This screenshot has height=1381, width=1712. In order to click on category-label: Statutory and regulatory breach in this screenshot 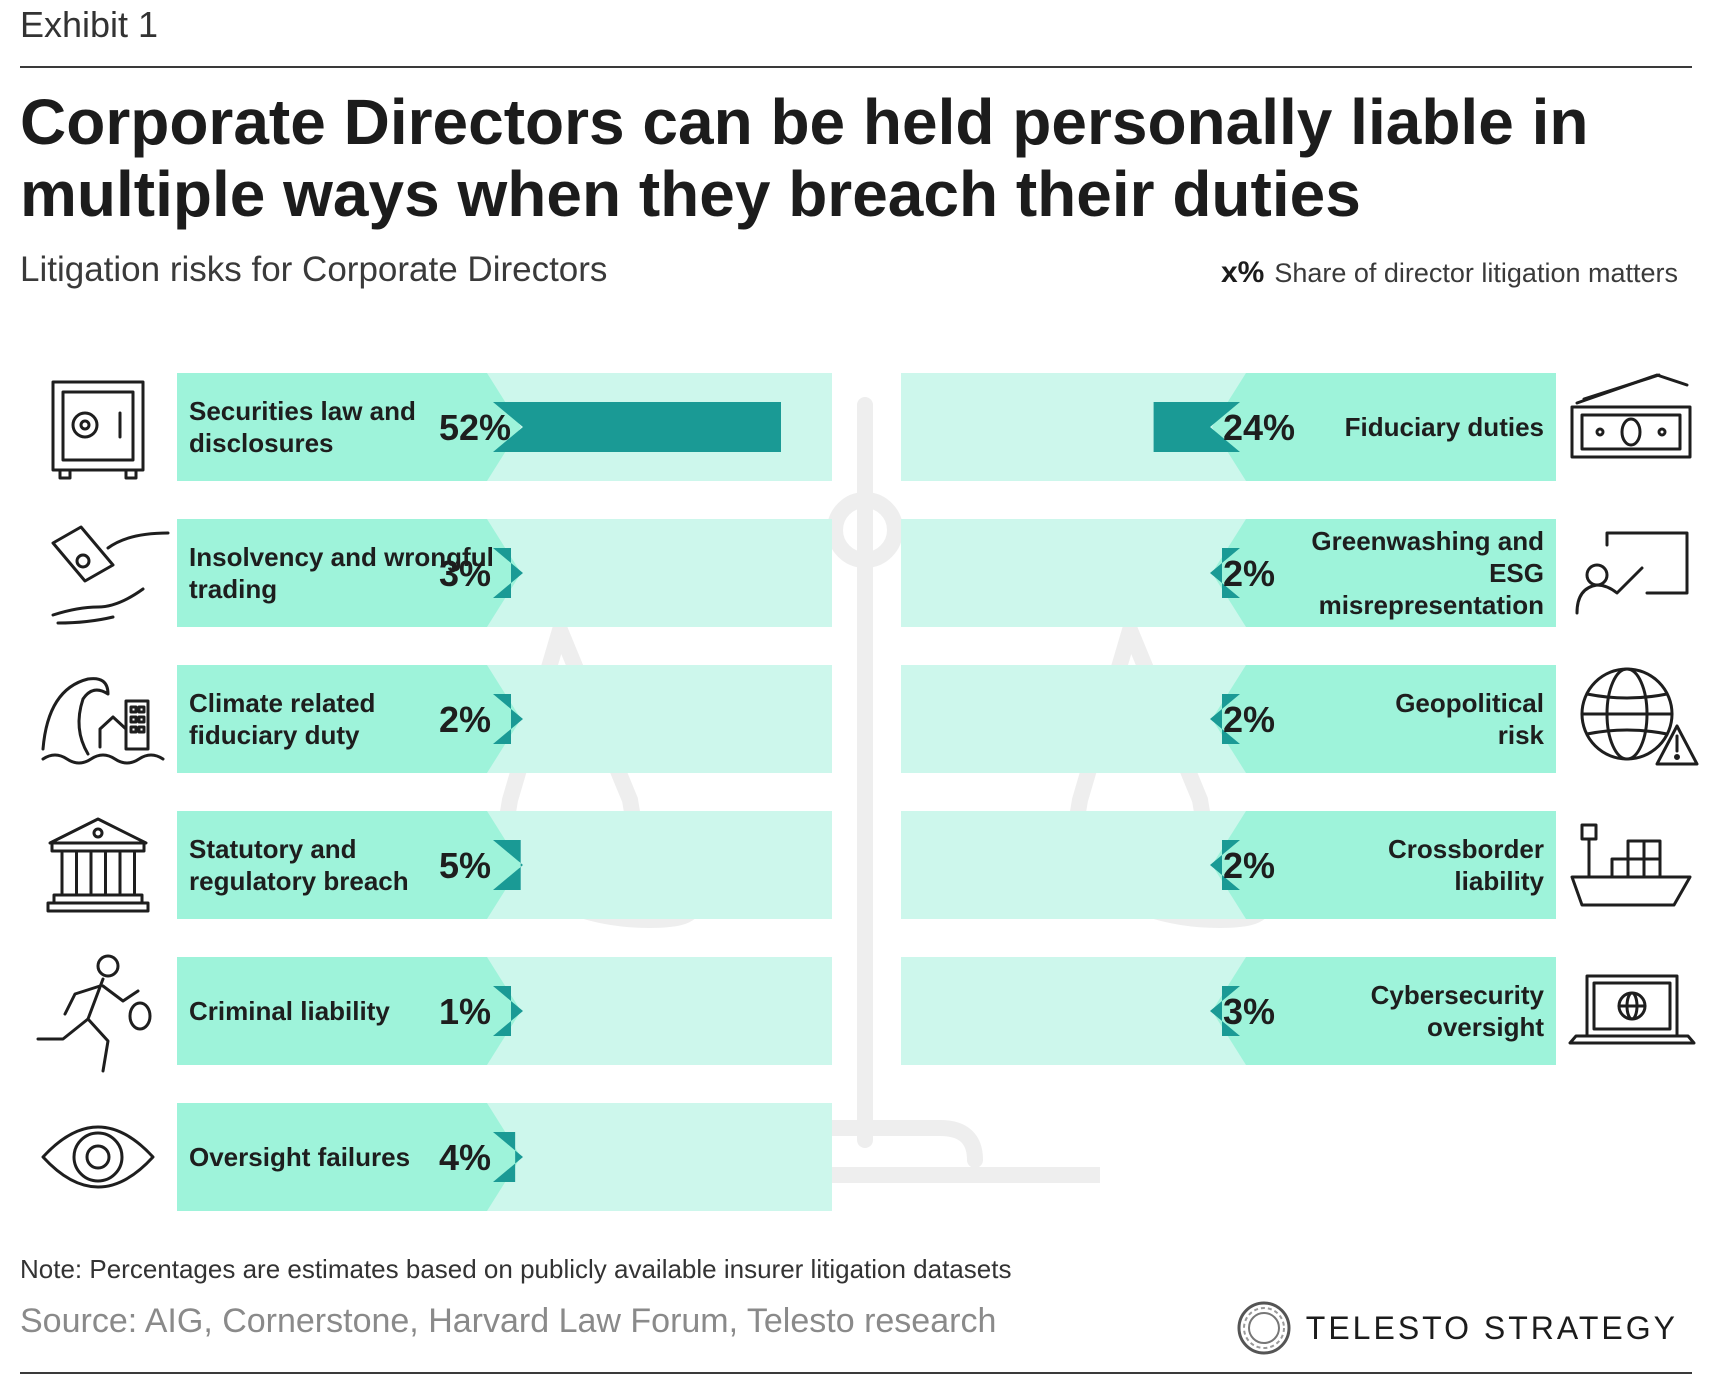, I will do `click(299, 865)`.